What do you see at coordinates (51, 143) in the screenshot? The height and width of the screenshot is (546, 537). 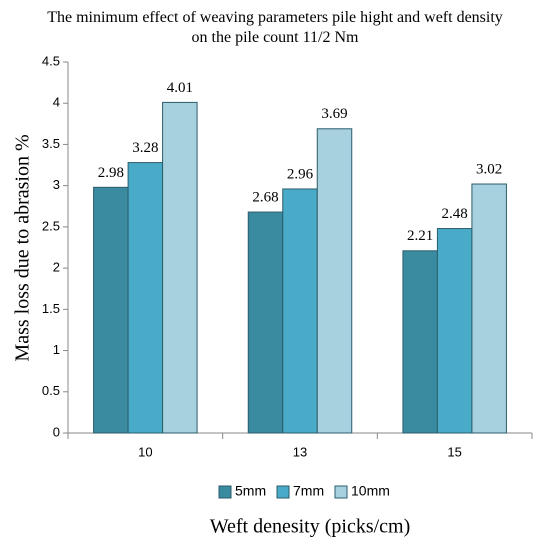 I see `y-tick-label: 3.5` at bounding box center [51, 143].